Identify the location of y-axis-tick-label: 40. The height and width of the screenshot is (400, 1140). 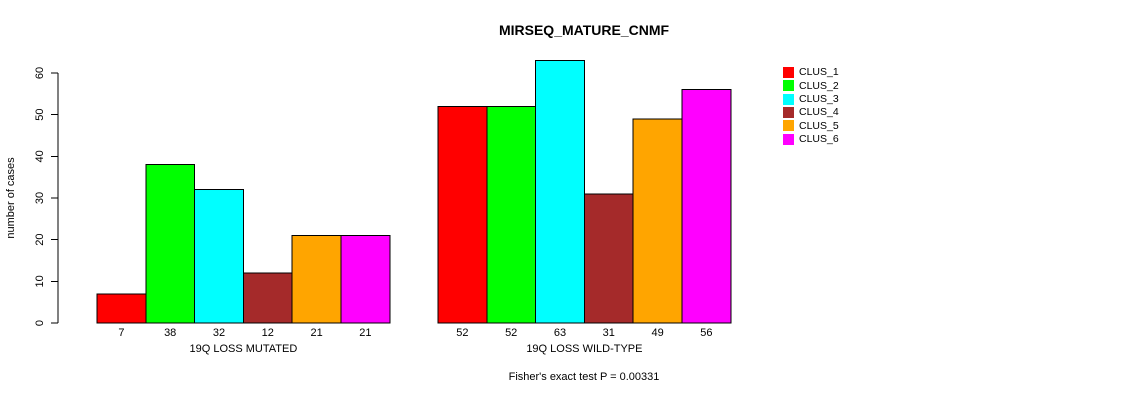
(40, 156).